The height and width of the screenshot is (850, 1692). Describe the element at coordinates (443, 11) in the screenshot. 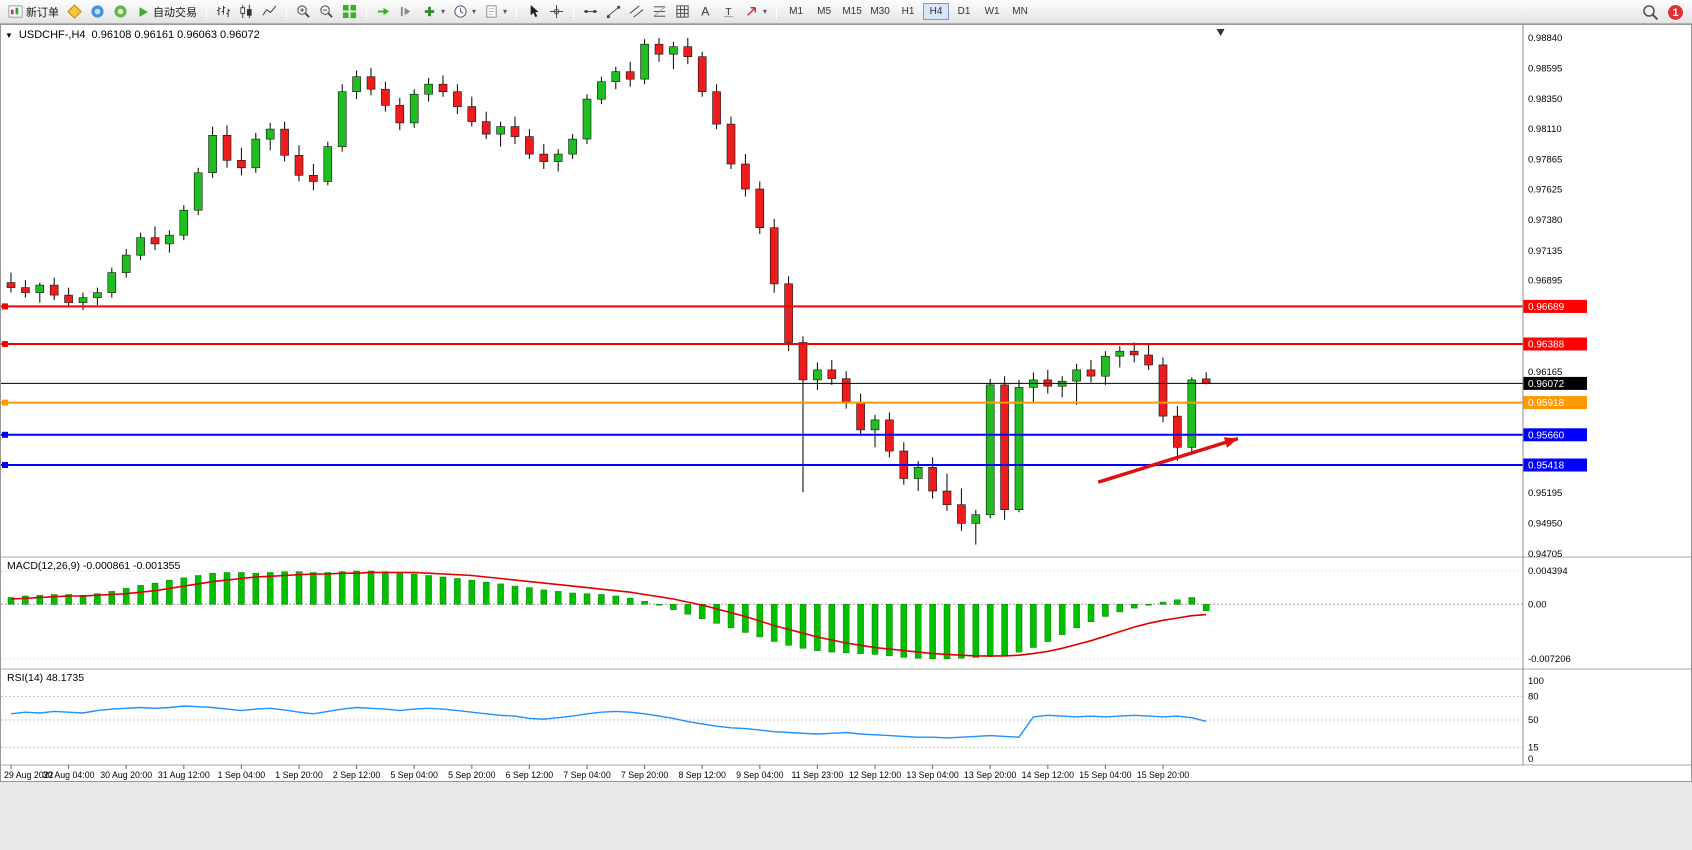

I see `chevron-down-icon: ▾` at that location.